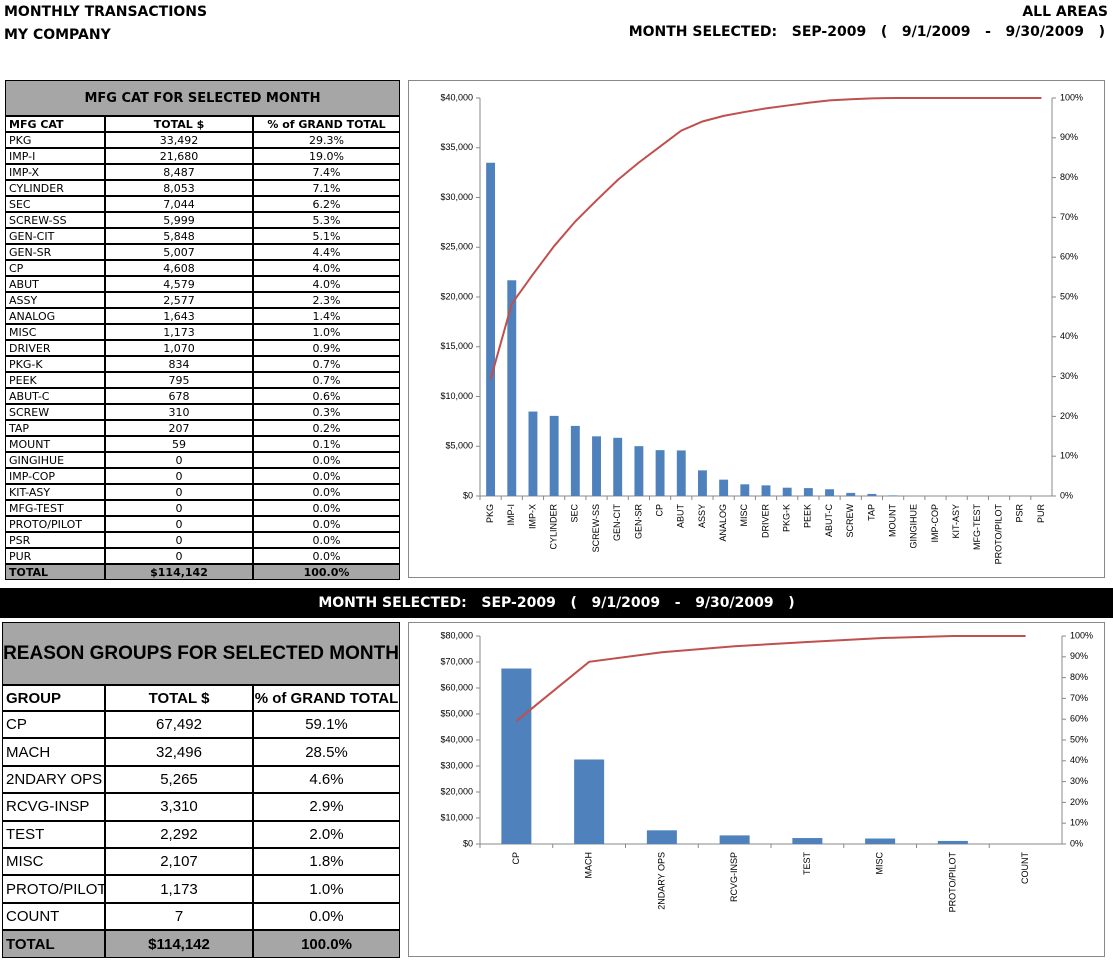  I want to click on x-tick-label: IMP-X, so click(532, 516).